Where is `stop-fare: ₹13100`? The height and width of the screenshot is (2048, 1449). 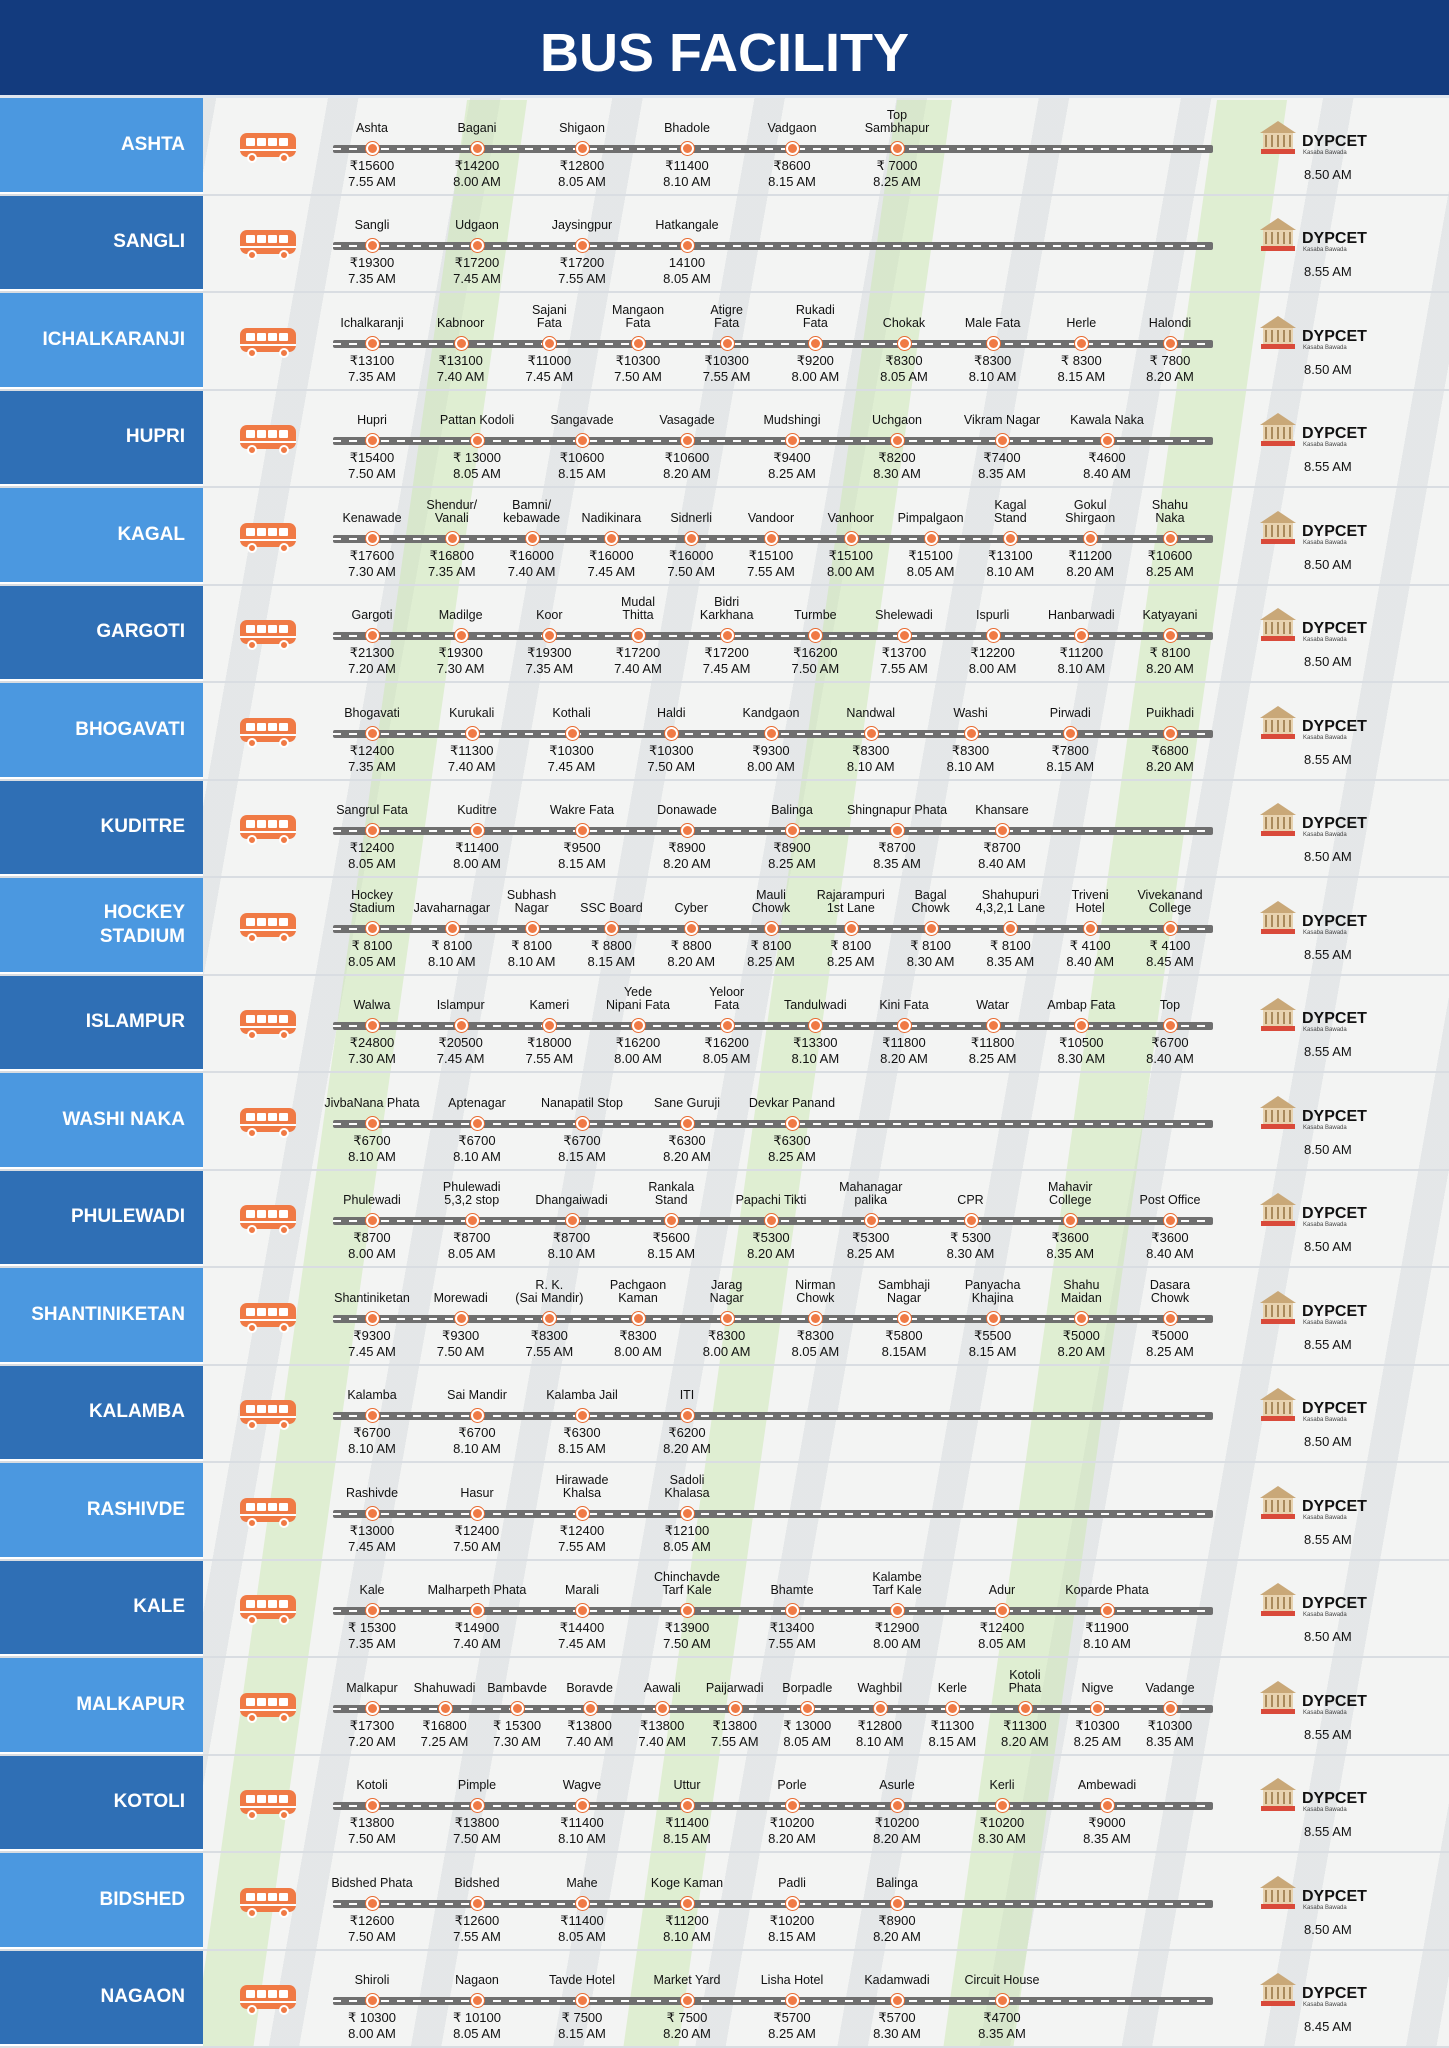
stop-fare: ₹13100 is located at coordinates (1010, 555).